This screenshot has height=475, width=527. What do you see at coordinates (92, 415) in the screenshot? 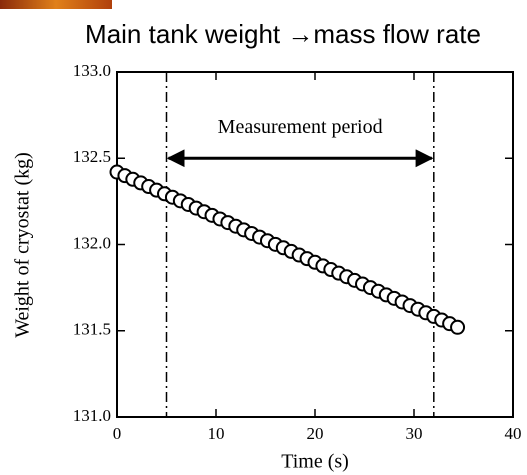
I see `y-tick-label: 131.0` at bounding box center [92, 415].